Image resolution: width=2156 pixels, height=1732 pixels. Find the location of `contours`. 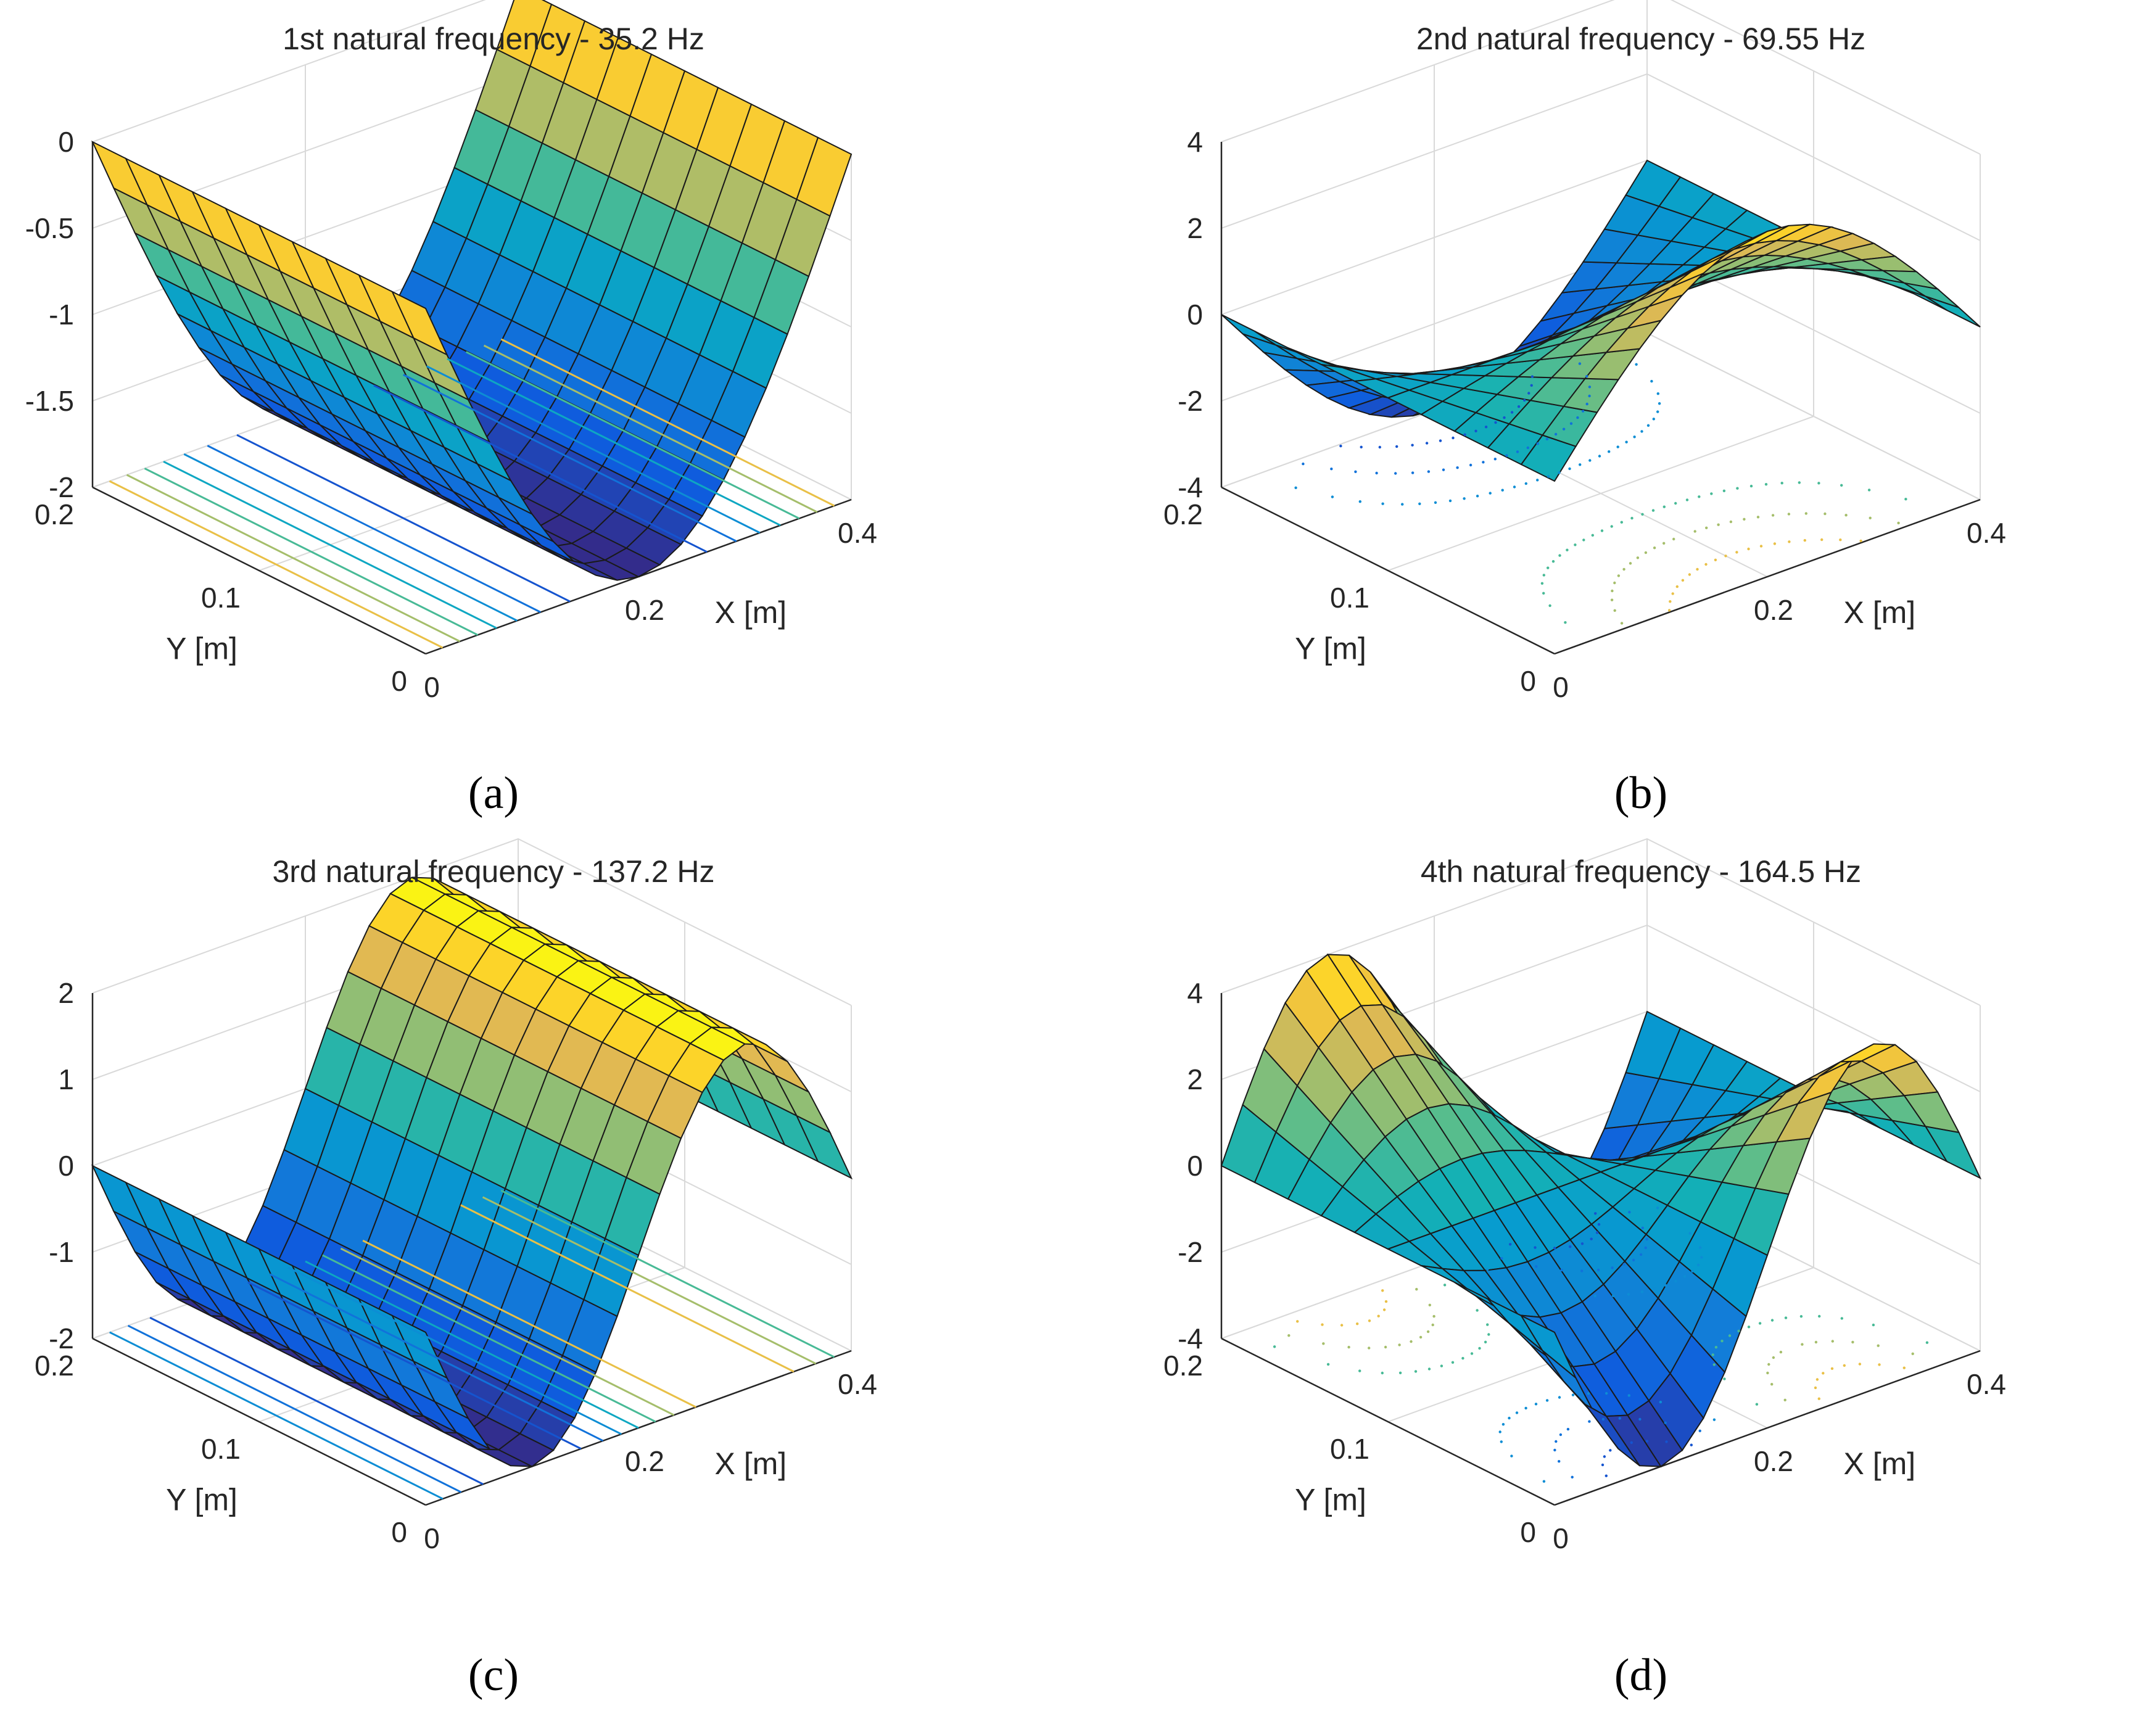

contours is located at coordinates (472, 493).